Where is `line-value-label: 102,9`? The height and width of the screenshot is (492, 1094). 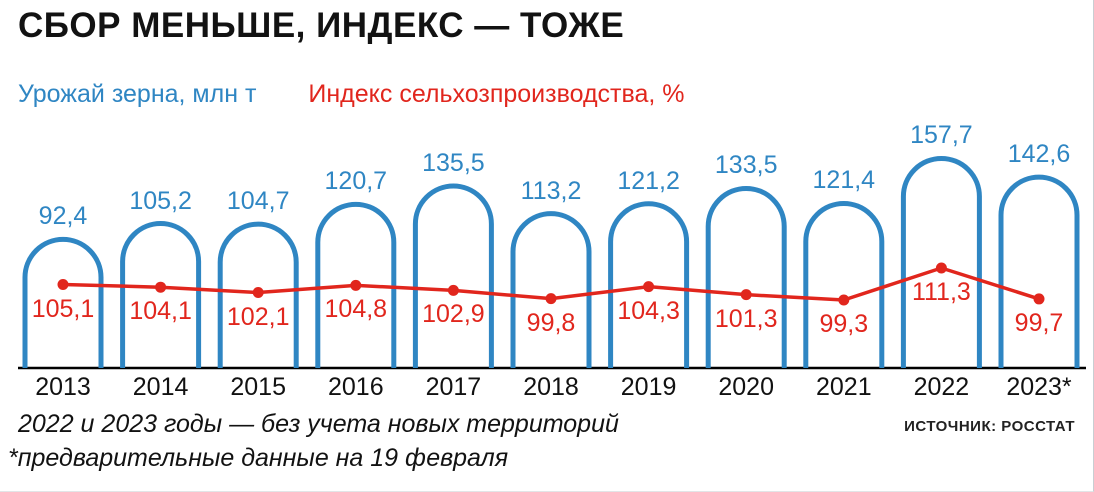
line-value-label: 102,9 is located at coordinates (453, 314).